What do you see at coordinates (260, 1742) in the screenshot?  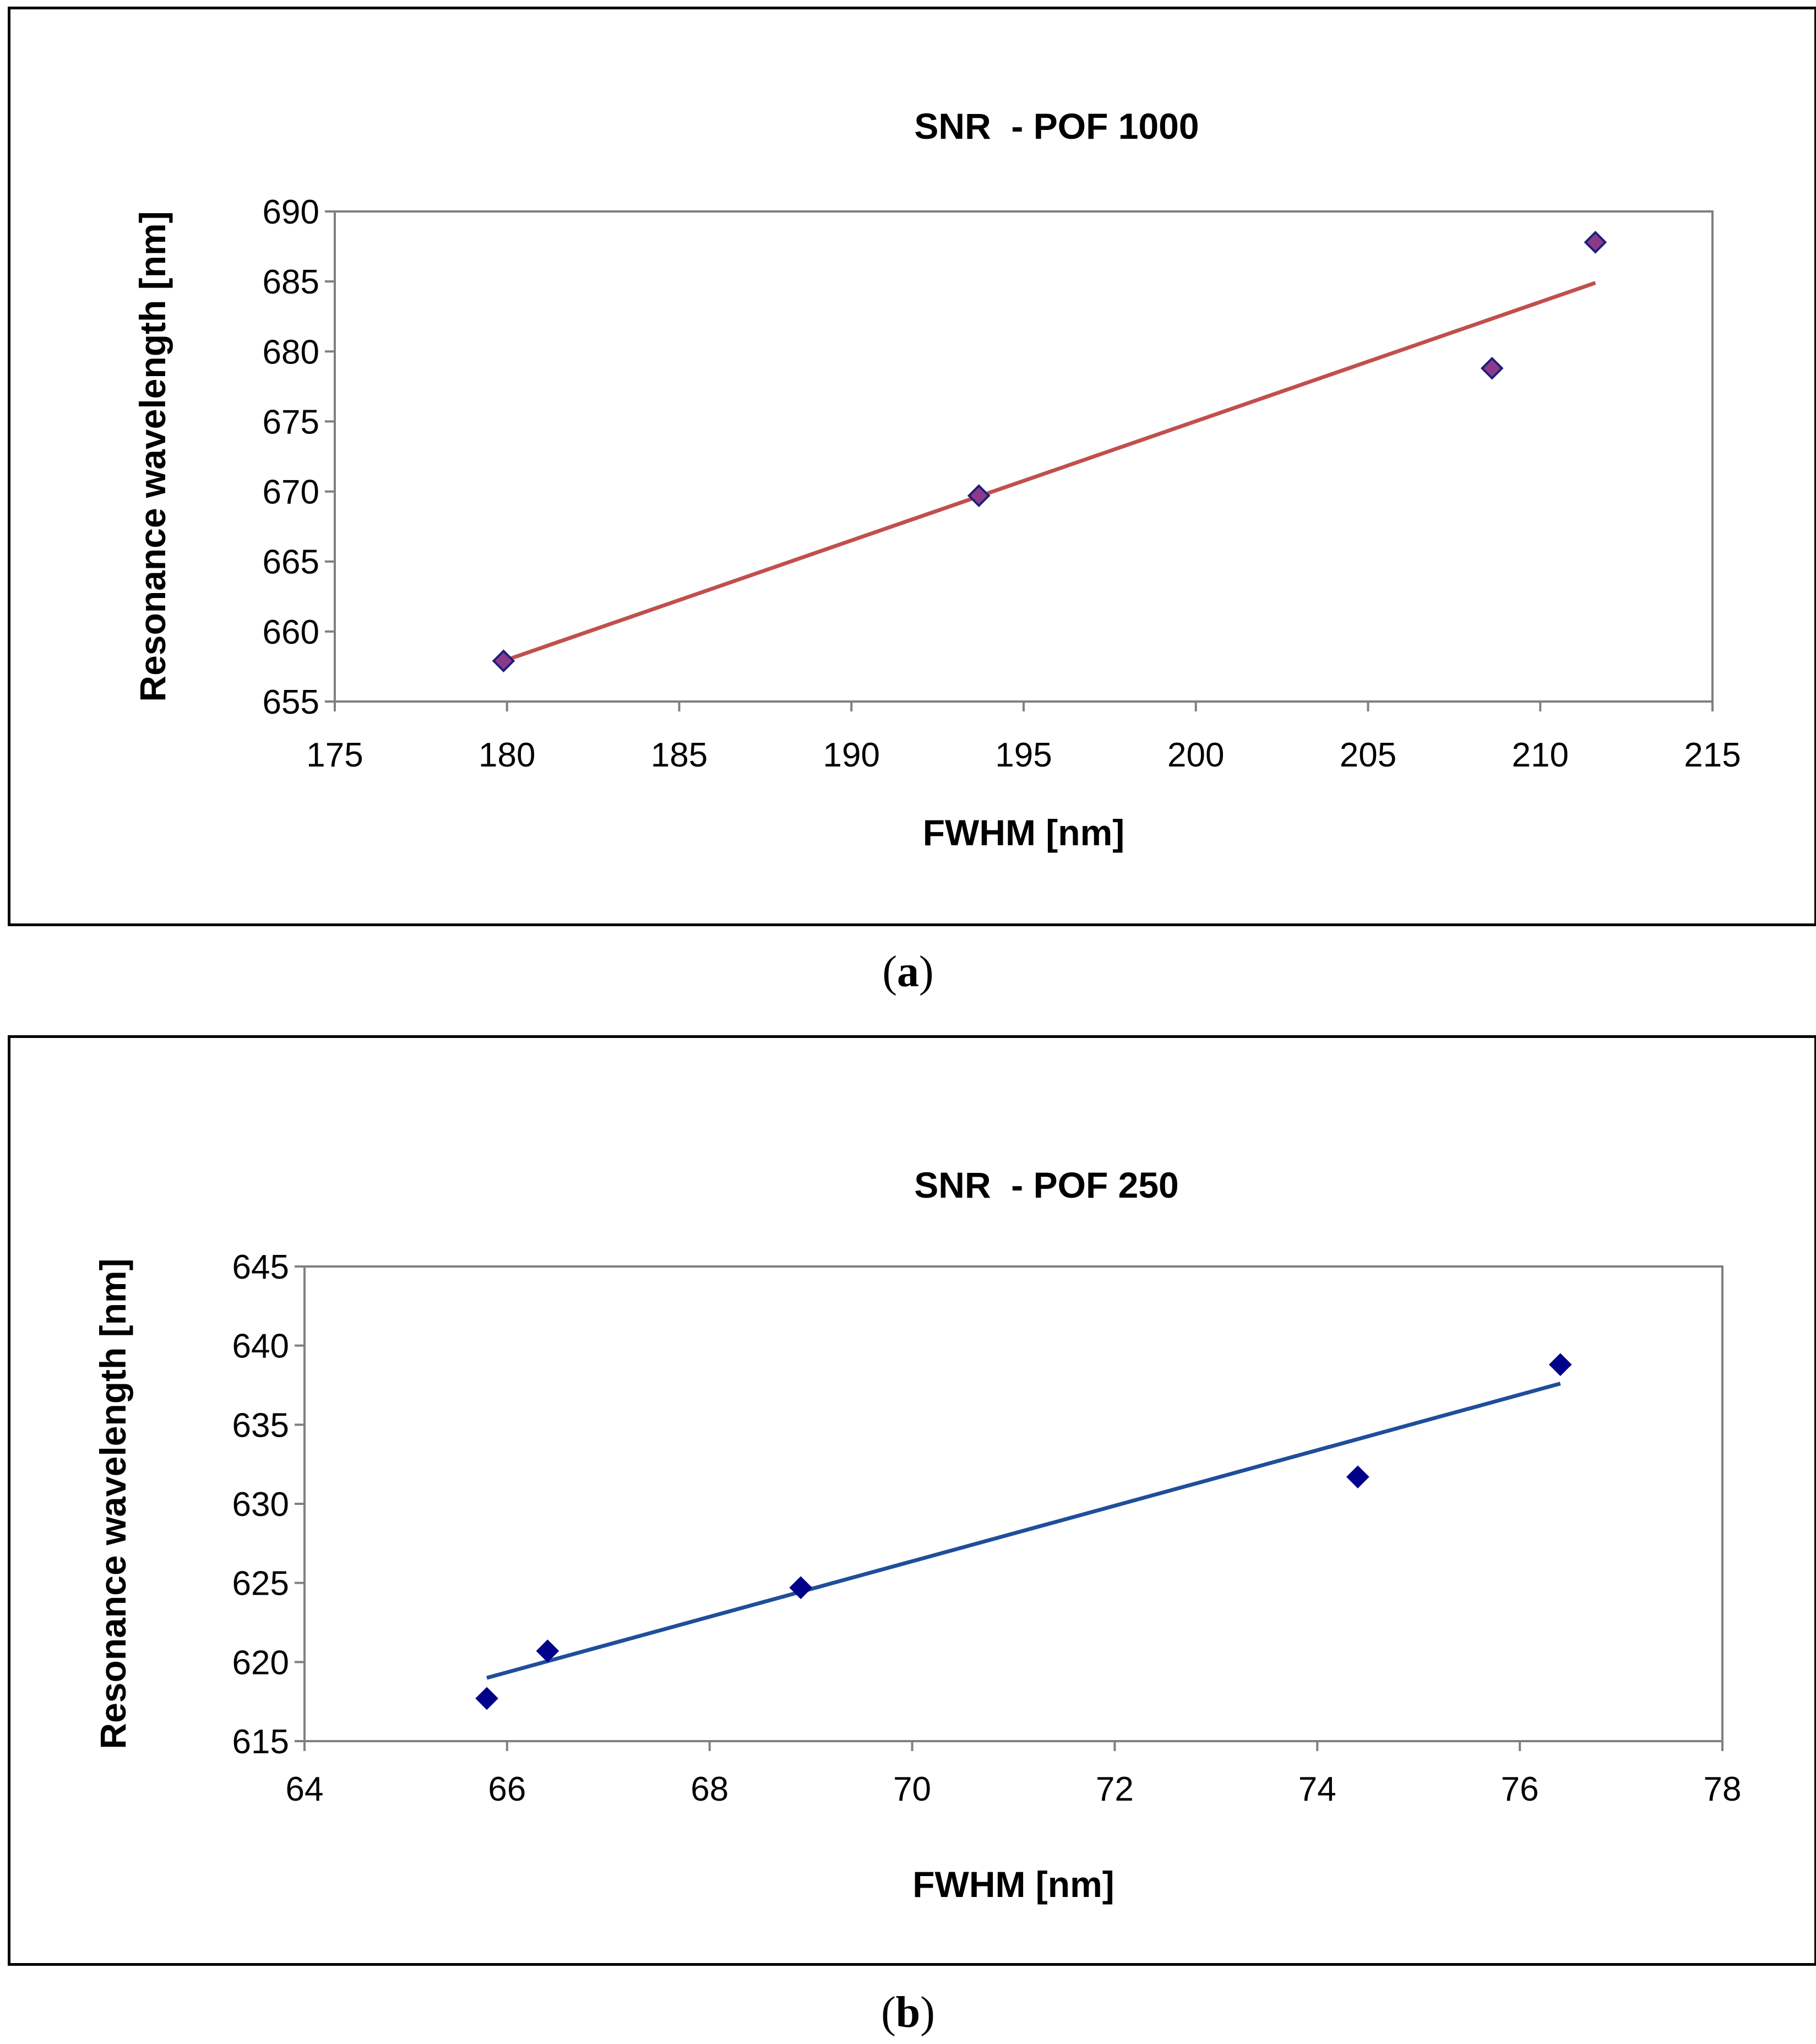 I see `c1-ytick-label: 615` at bounding box center [260, 1742].